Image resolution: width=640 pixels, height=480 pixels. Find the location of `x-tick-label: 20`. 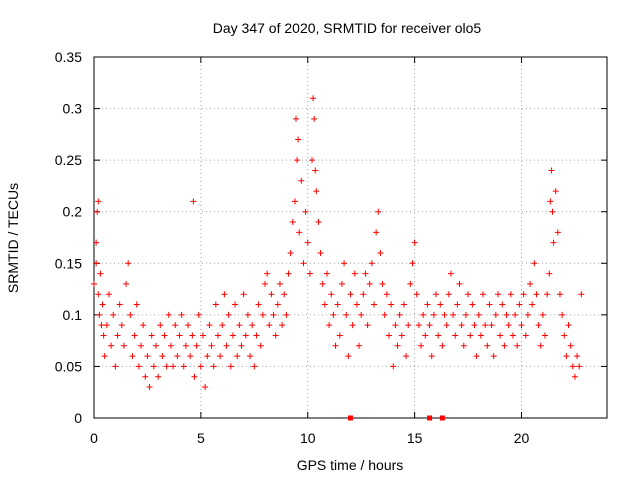

x-tick-label: 20 is located at coordinates (522, 438).